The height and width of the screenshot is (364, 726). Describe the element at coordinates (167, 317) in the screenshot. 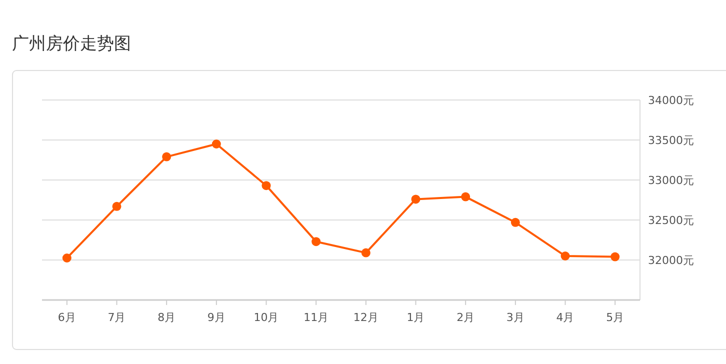

I see `x-tick-label: 8月` at that location.